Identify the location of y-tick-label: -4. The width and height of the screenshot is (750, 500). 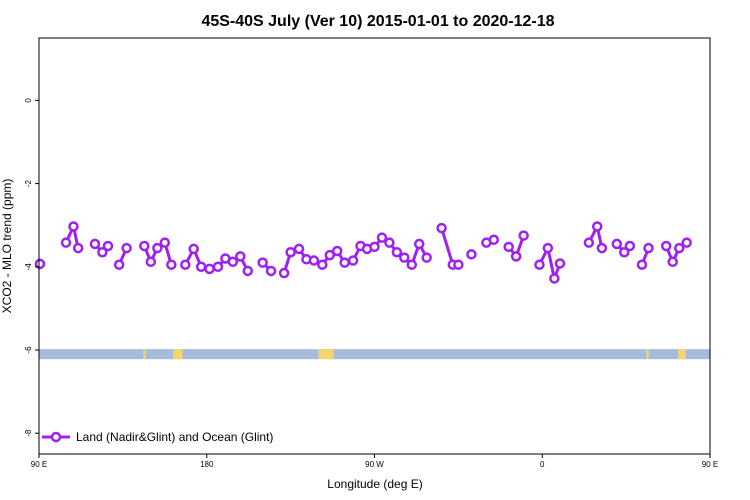
(28, 267).